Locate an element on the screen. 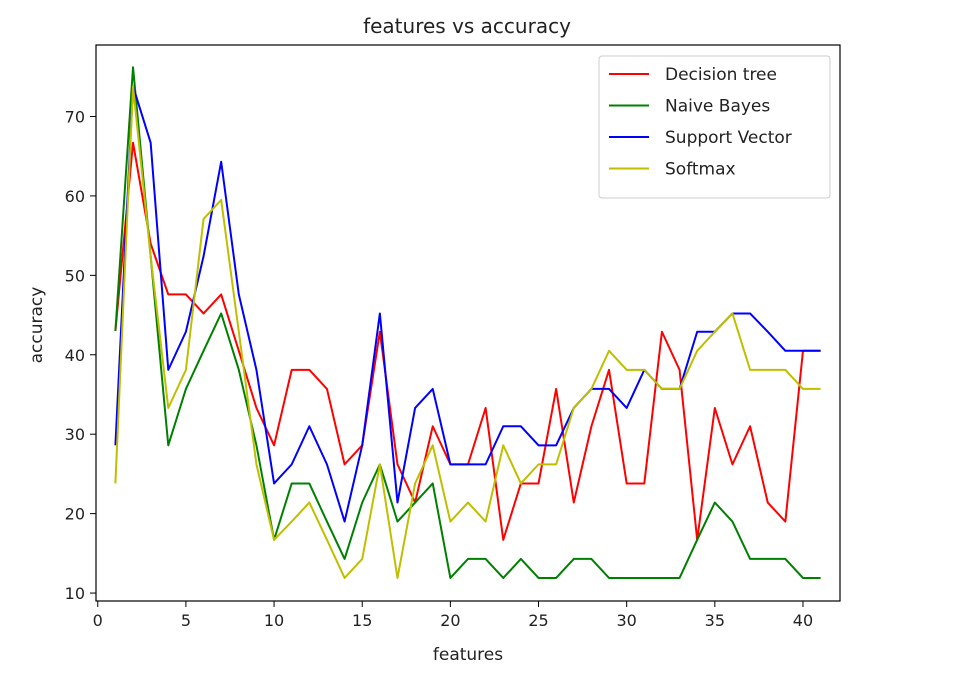  chart-title: features vs accuracy is located at coordinates (467, 26).